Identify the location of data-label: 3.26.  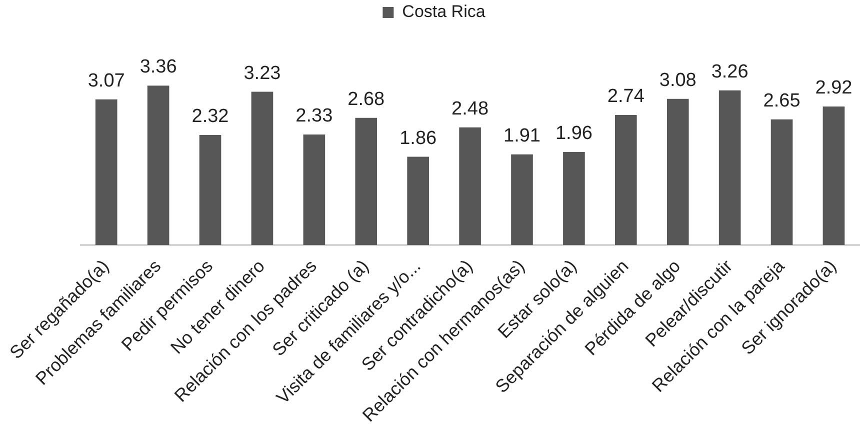
(729, 71).